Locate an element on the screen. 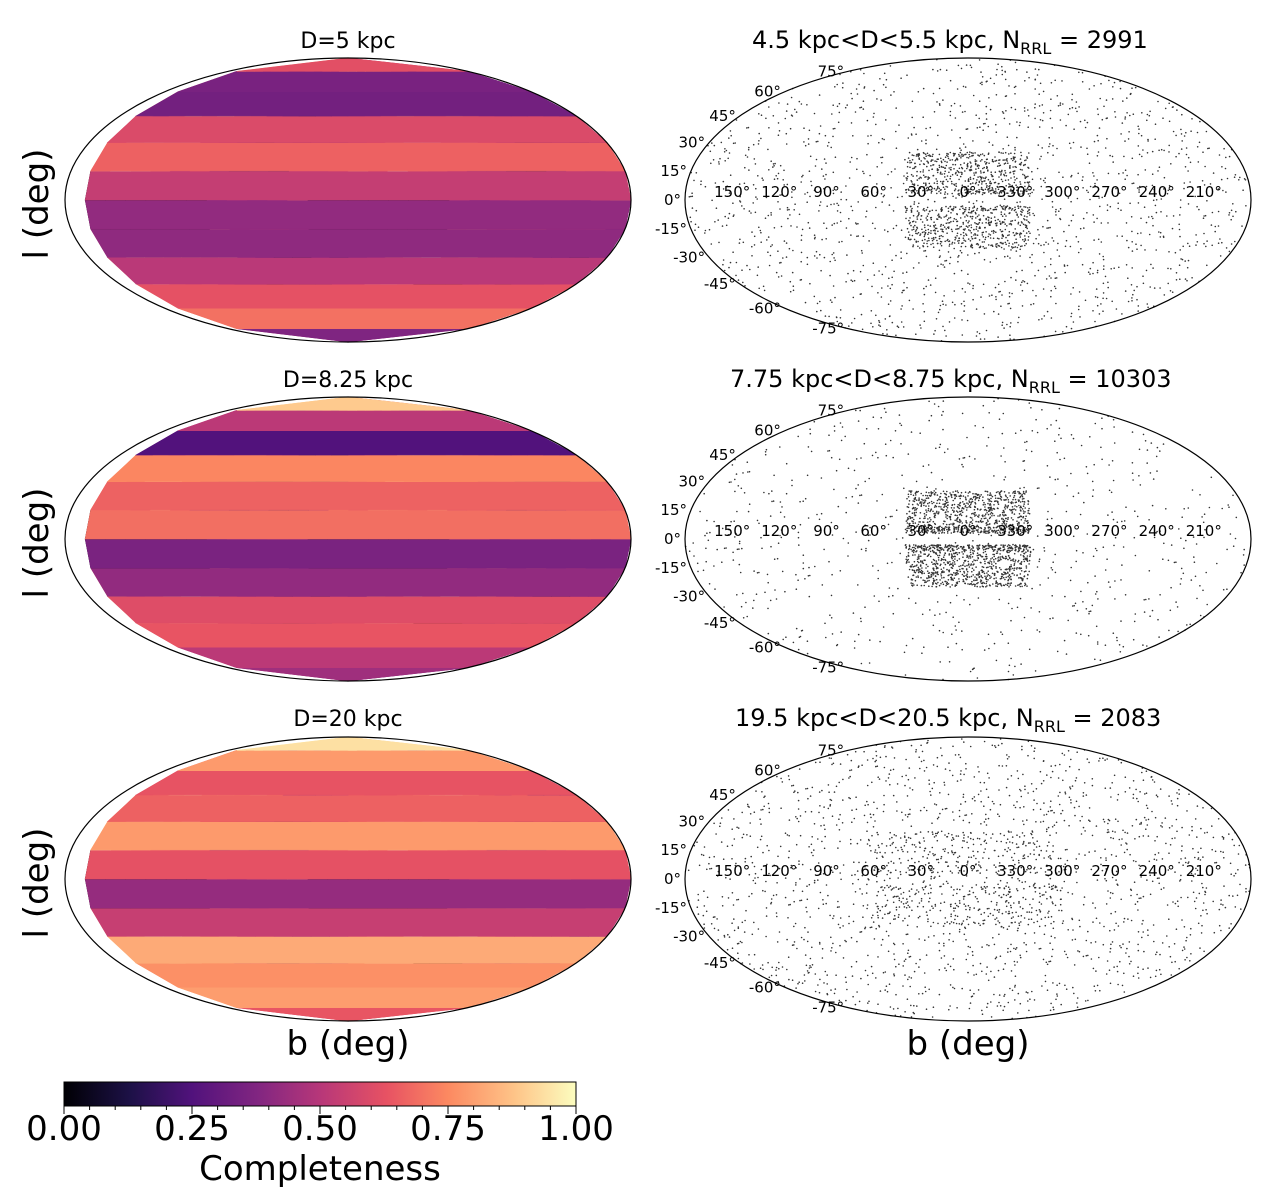 The image size is (1280, 1202). lon-tick-label: 0° is located at coordinates (967, 192).